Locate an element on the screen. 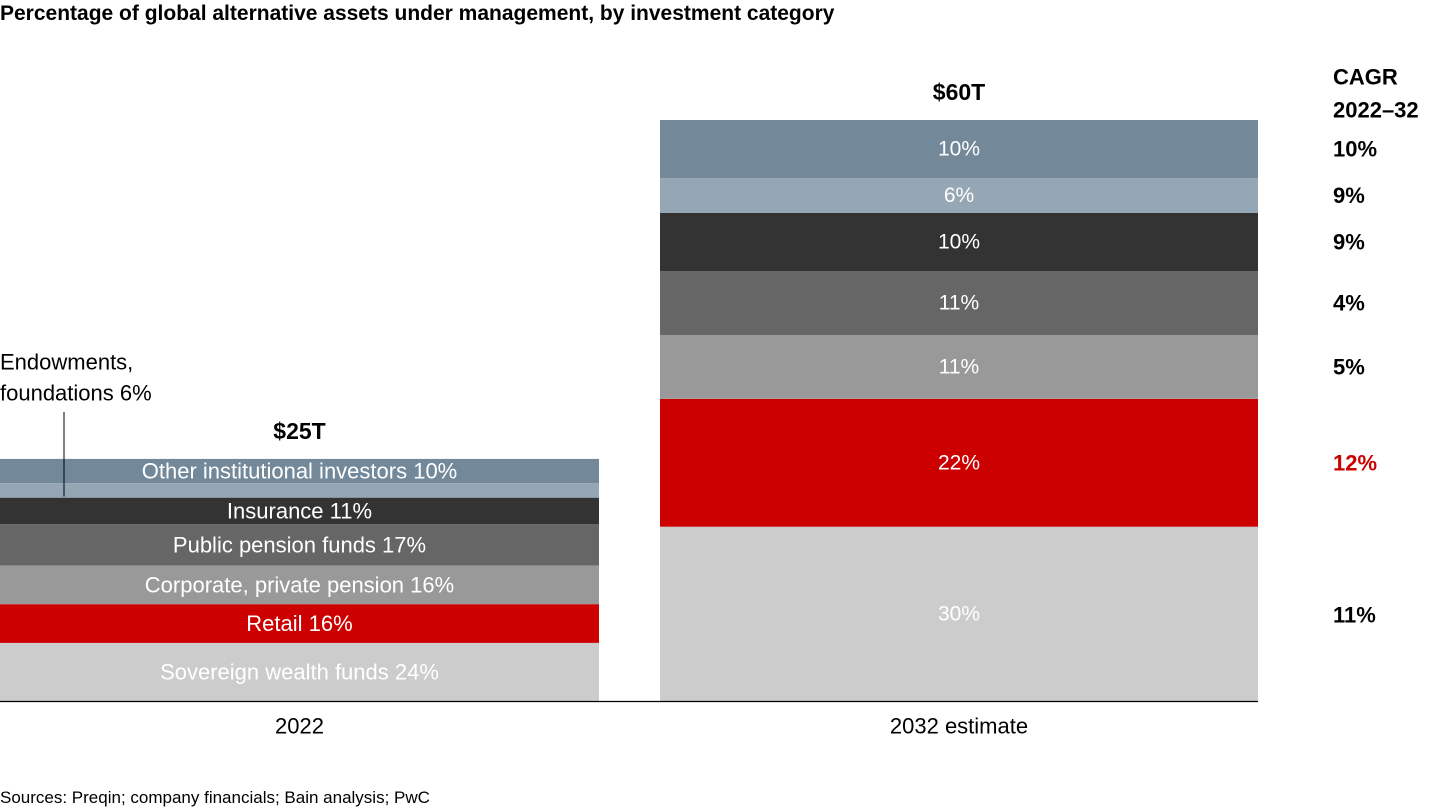 Image resolution: width=1440 pixels, height=810 pixels. segment-label-endowments-1: 6% is located at coordinates (959, 195).